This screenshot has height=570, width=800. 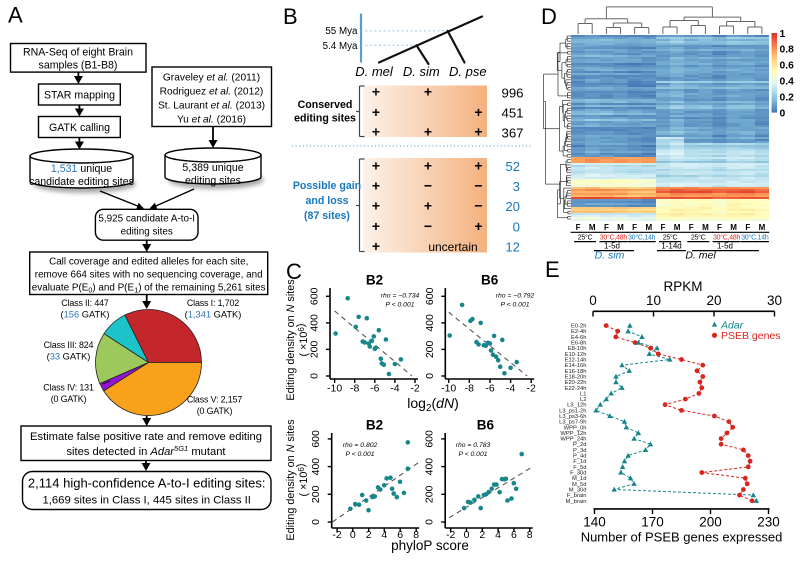 What do you see at coordinates (576, 366) in the screenshot?
I see `svg-text: E14-16h` at bounding box center [576, 366].